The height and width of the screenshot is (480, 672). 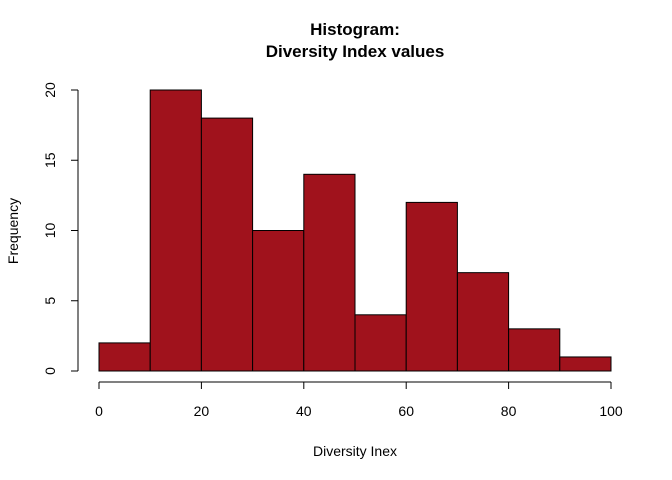 I want to click on y-tick-label: 10, so click(x=50, y=231).